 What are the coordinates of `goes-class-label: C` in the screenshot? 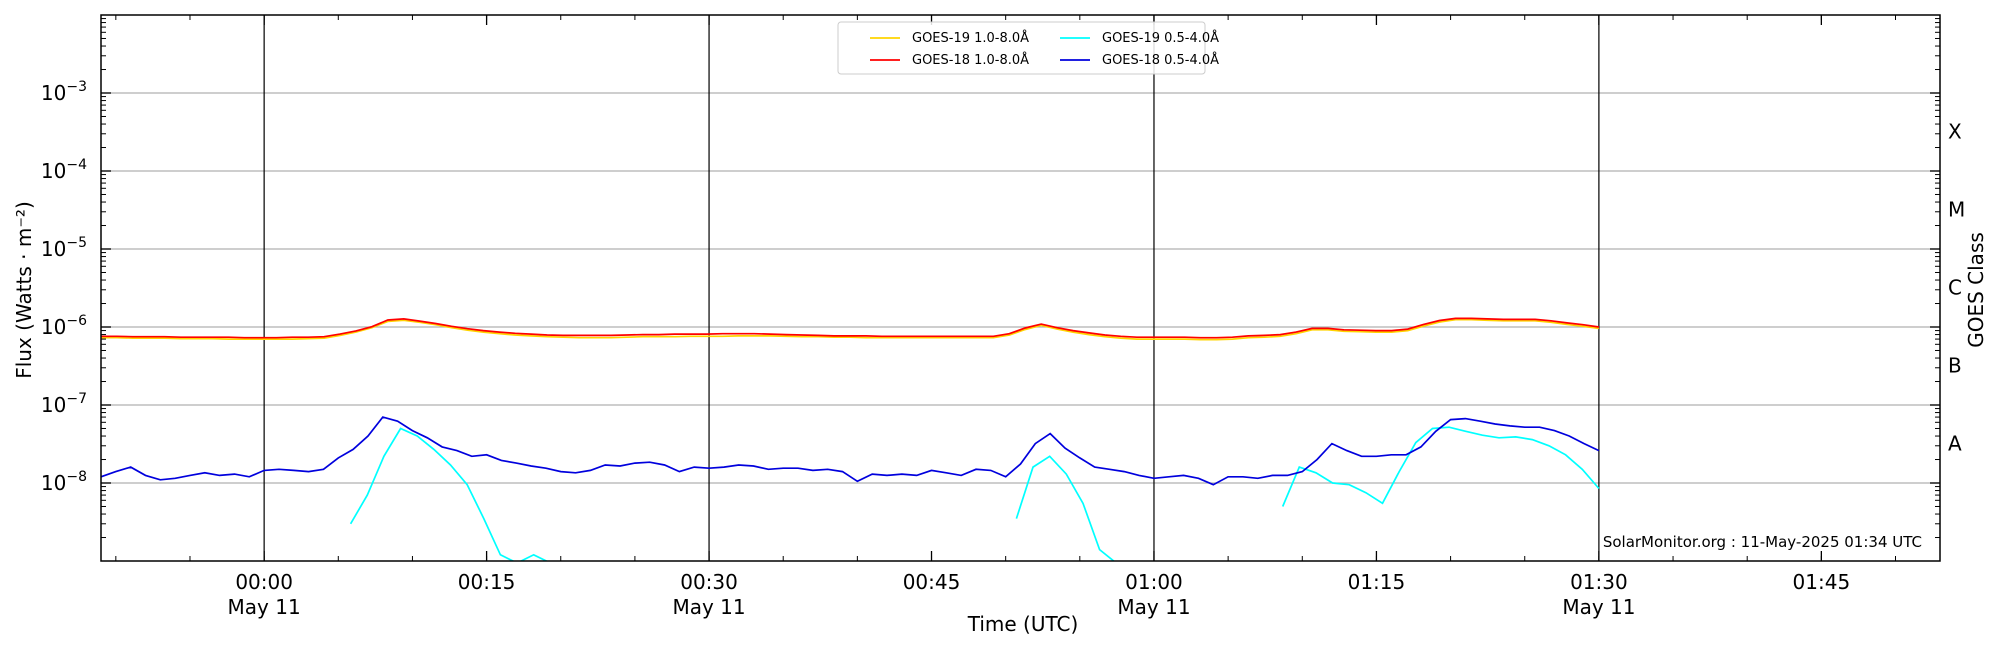 It's located at (1955, 288).